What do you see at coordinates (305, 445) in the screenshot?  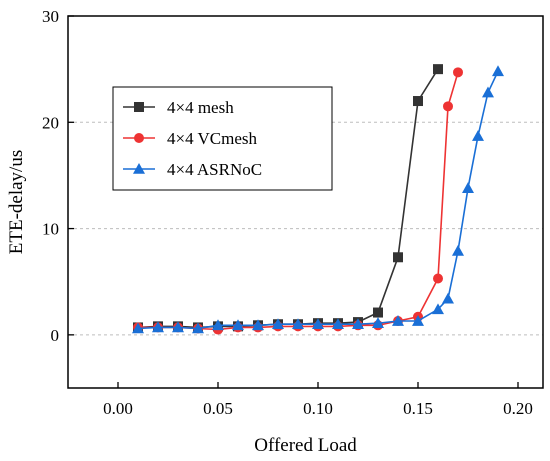 I see `x-axis-label: Offered Load` at bounding box center [305, 445].